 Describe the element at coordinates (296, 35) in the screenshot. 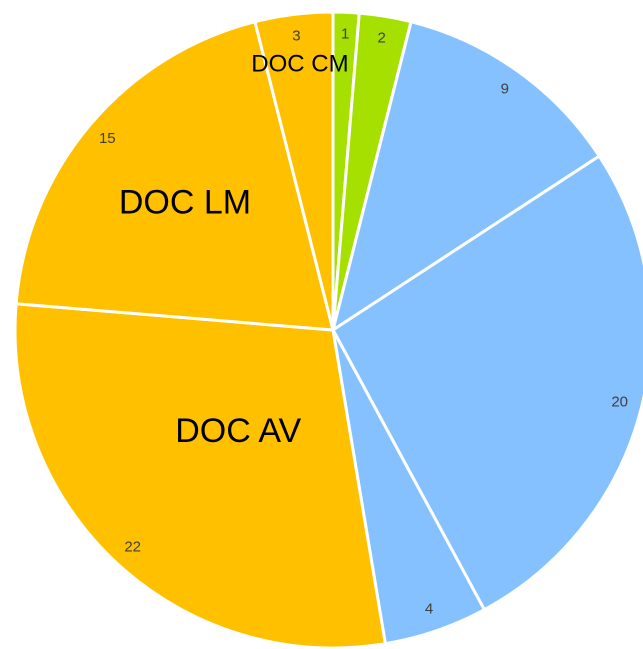

I see `value-label: 3` at that location.